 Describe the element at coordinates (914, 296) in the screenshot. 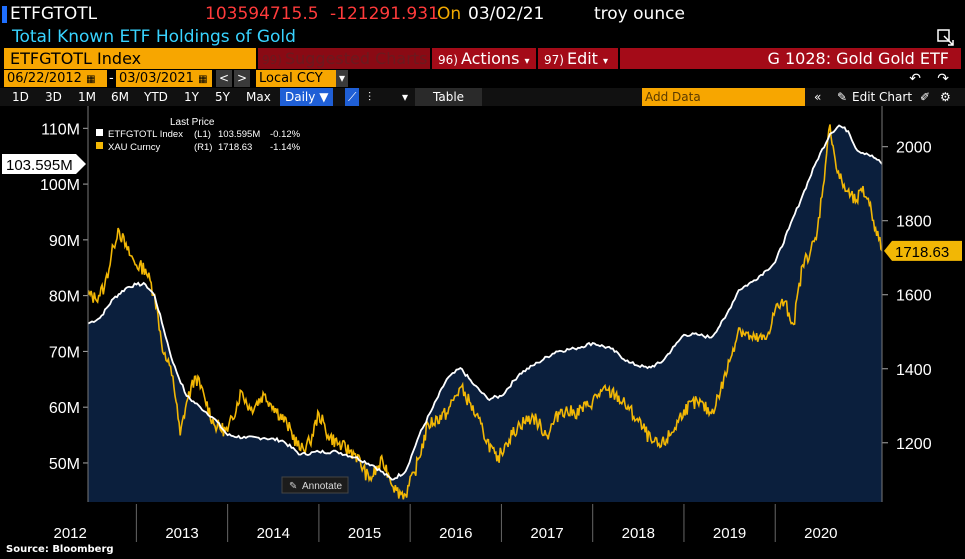

I see `right-axis-tick-label: 1600` at that location.